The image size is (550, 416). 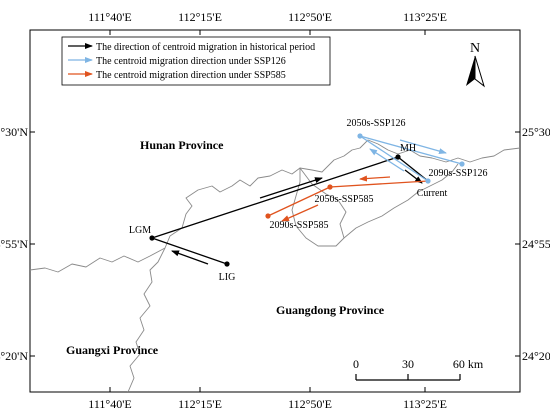 I want to click on point-current, so click(x=428, y=181).